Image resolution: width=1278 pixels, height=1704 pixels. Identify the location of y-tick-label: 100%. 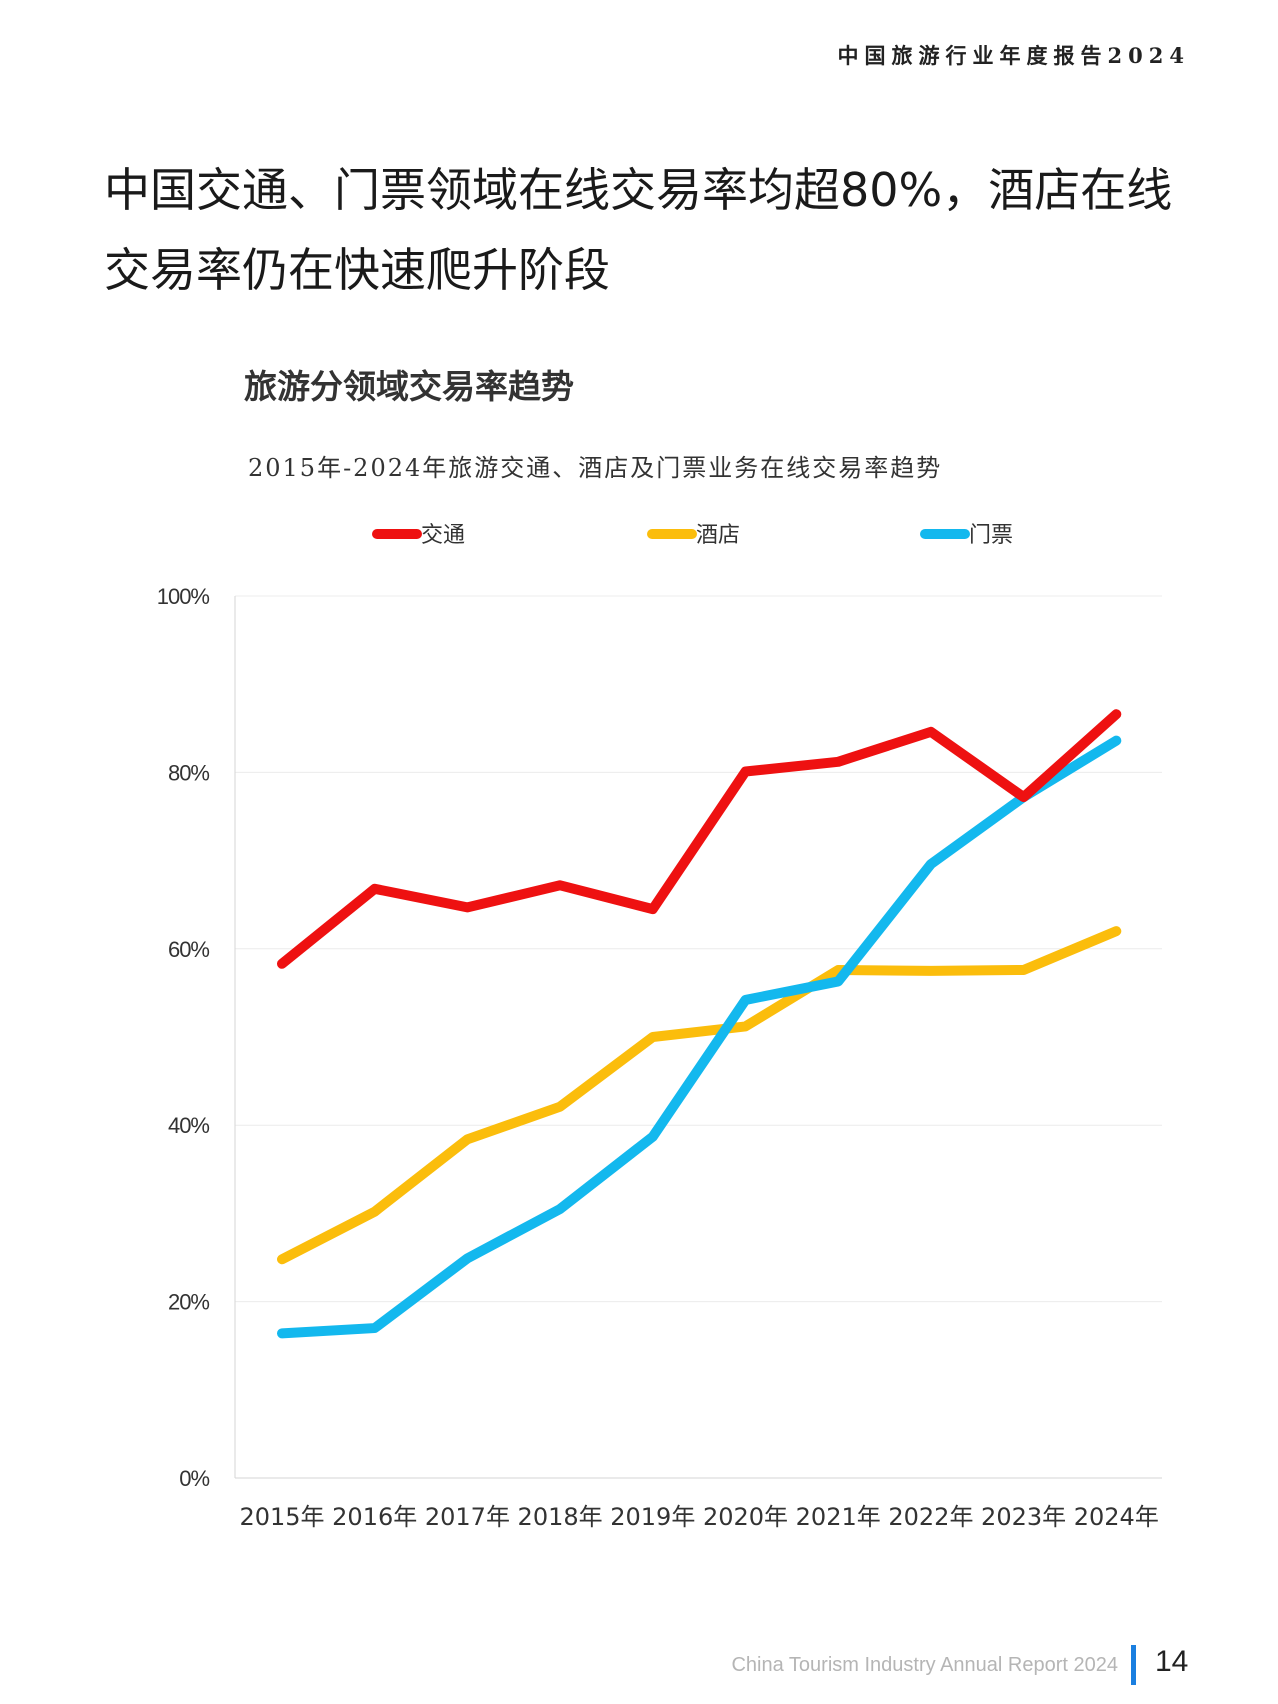
(183, 596).